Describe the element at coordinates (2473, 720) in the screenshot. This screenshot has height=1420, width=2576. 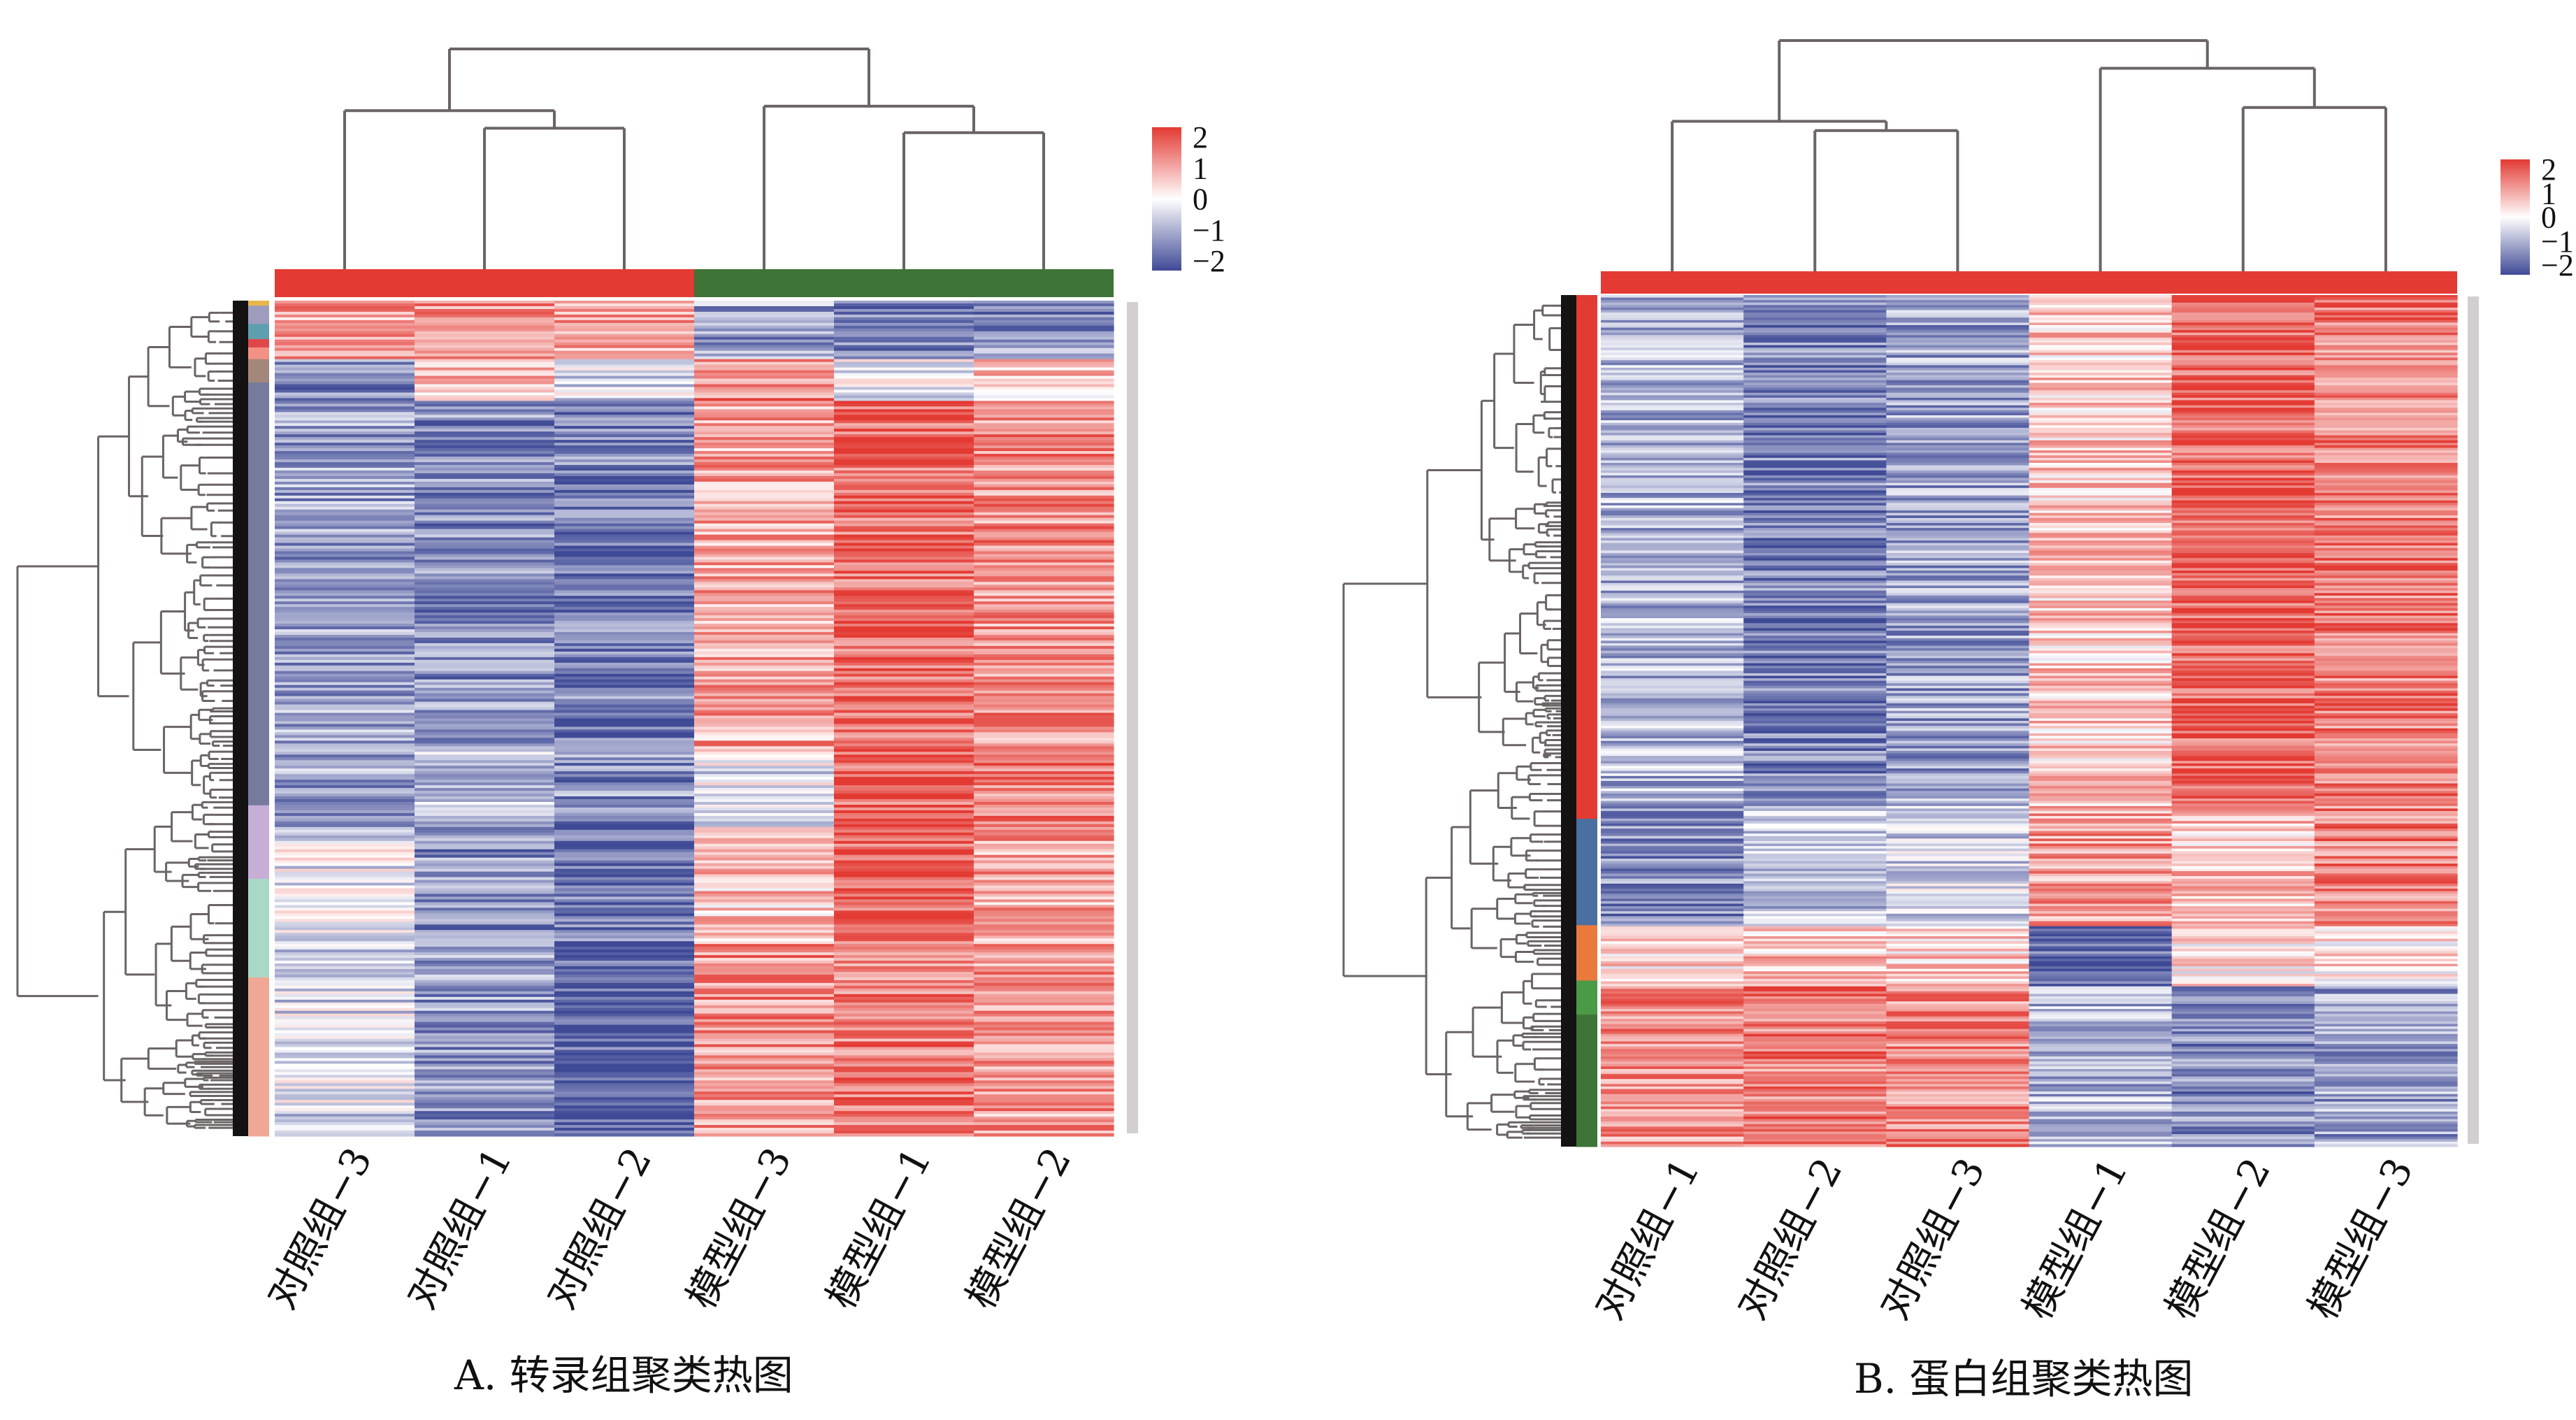
I see `side-bar` at that location.